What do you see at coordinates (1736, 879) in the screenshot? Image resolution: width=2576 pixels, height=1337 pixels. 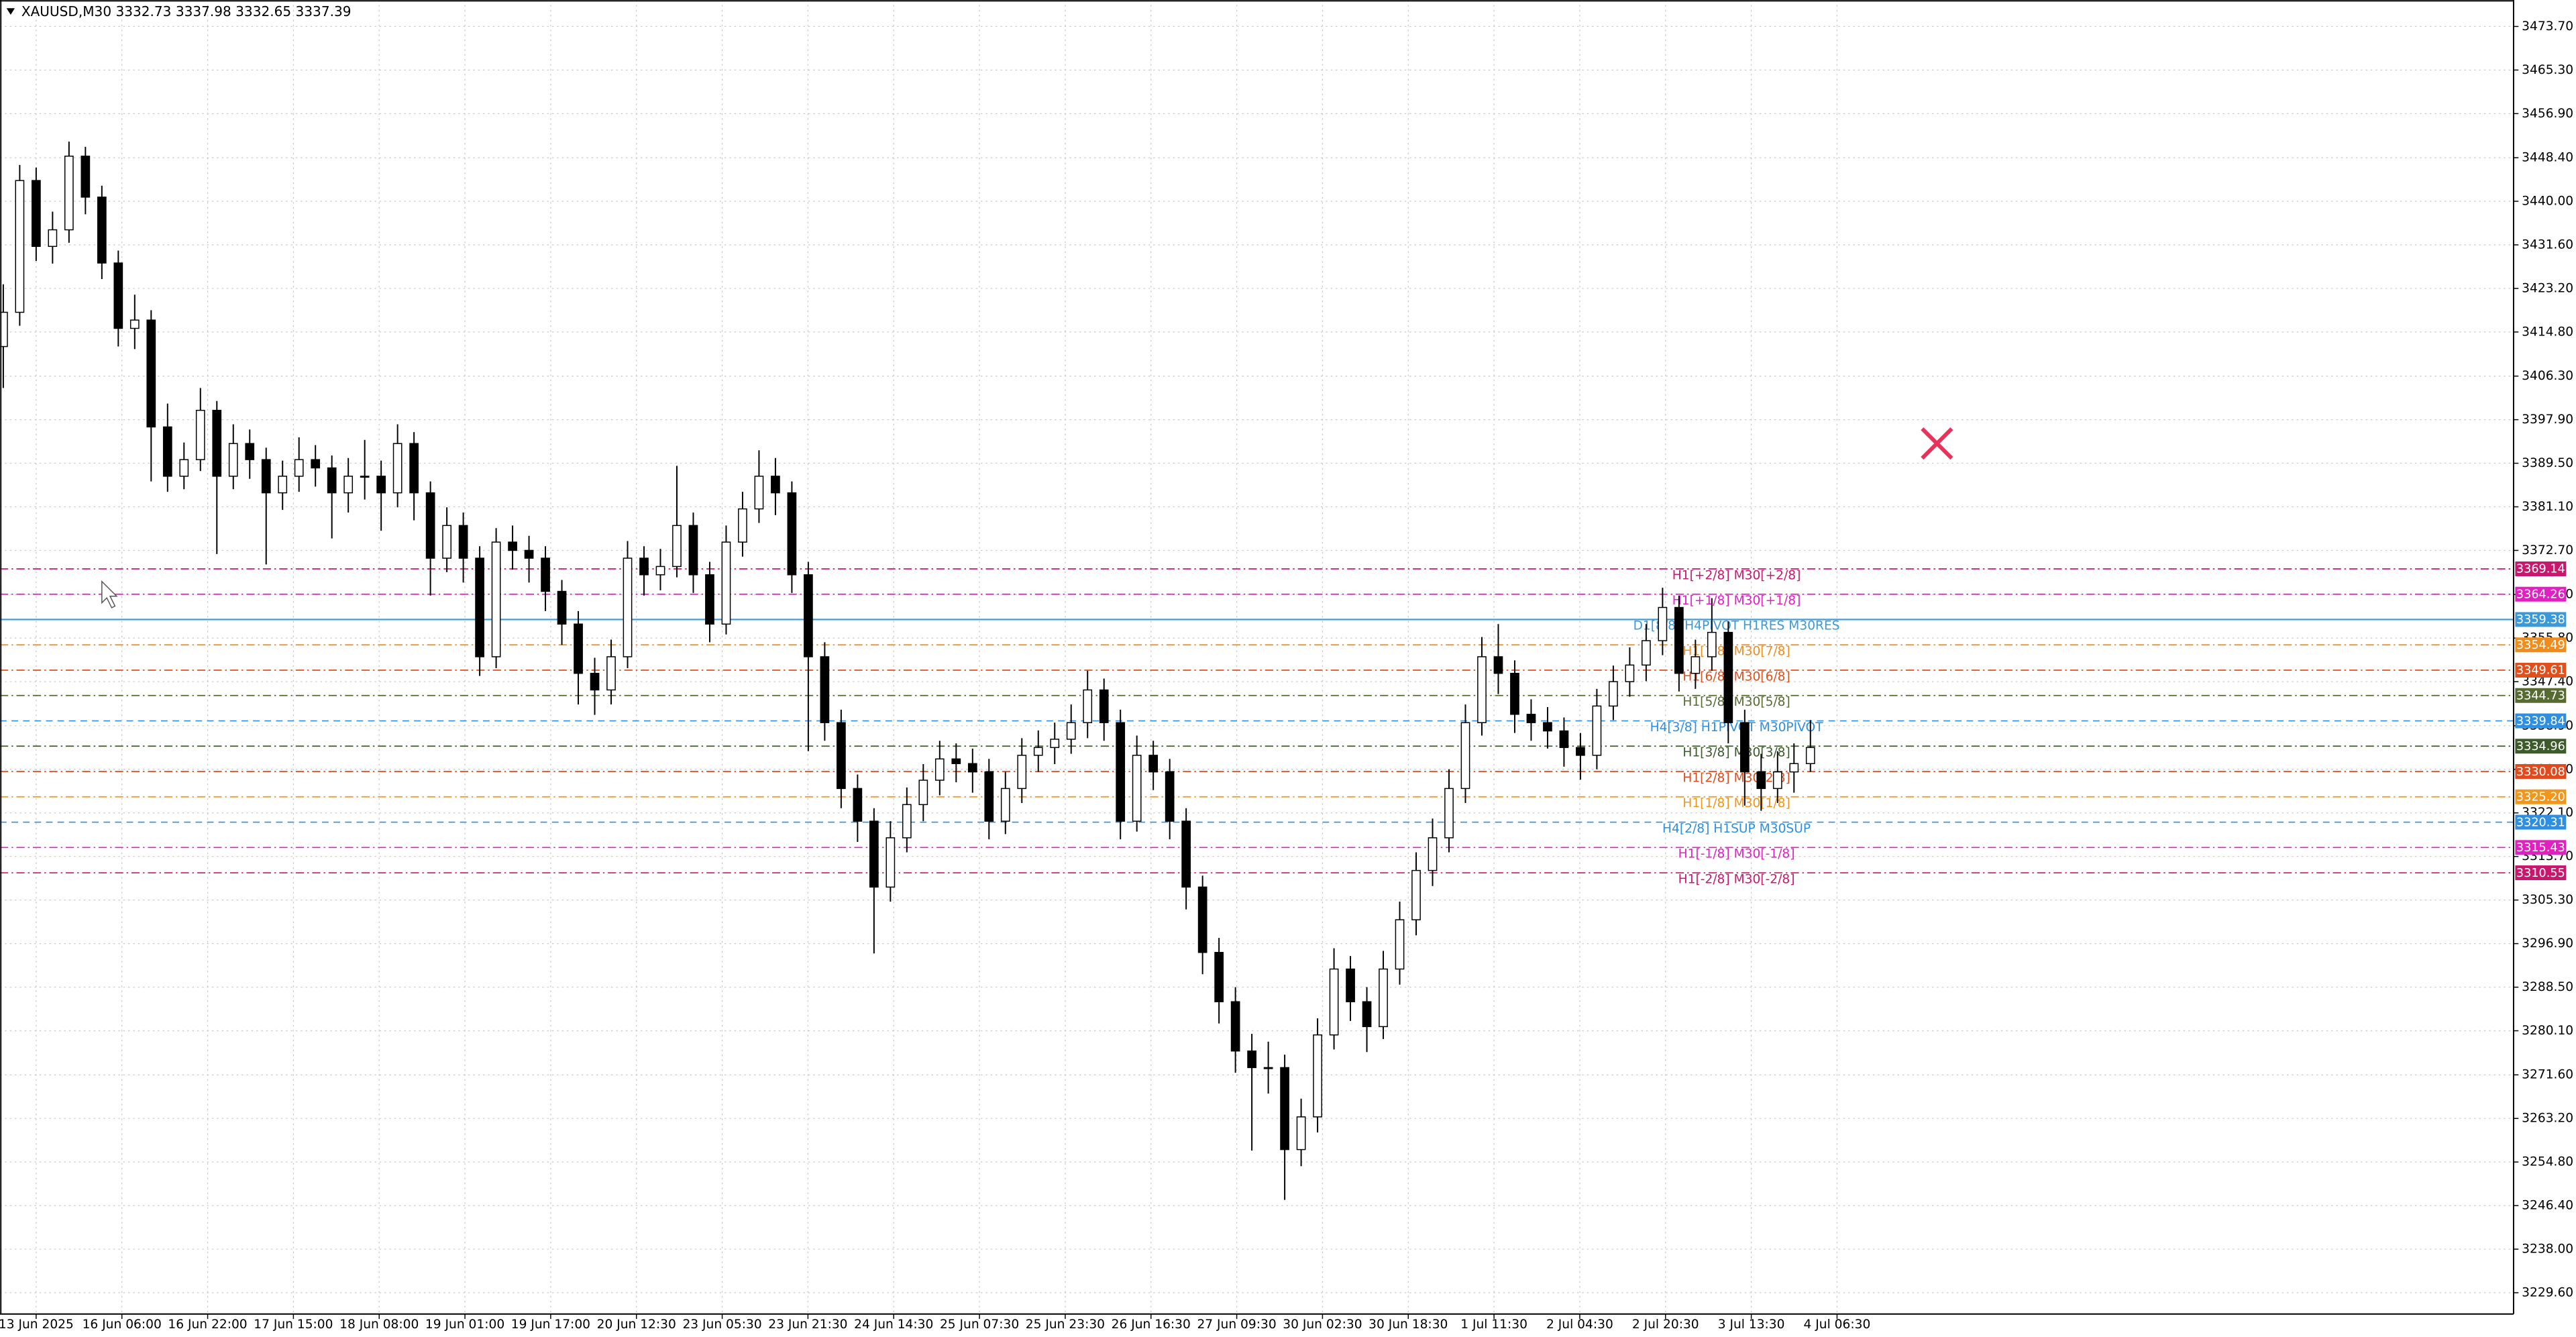 I see `level-label: H1[-2/8] M30[-2/8]` at bounding box center [1736, 879].